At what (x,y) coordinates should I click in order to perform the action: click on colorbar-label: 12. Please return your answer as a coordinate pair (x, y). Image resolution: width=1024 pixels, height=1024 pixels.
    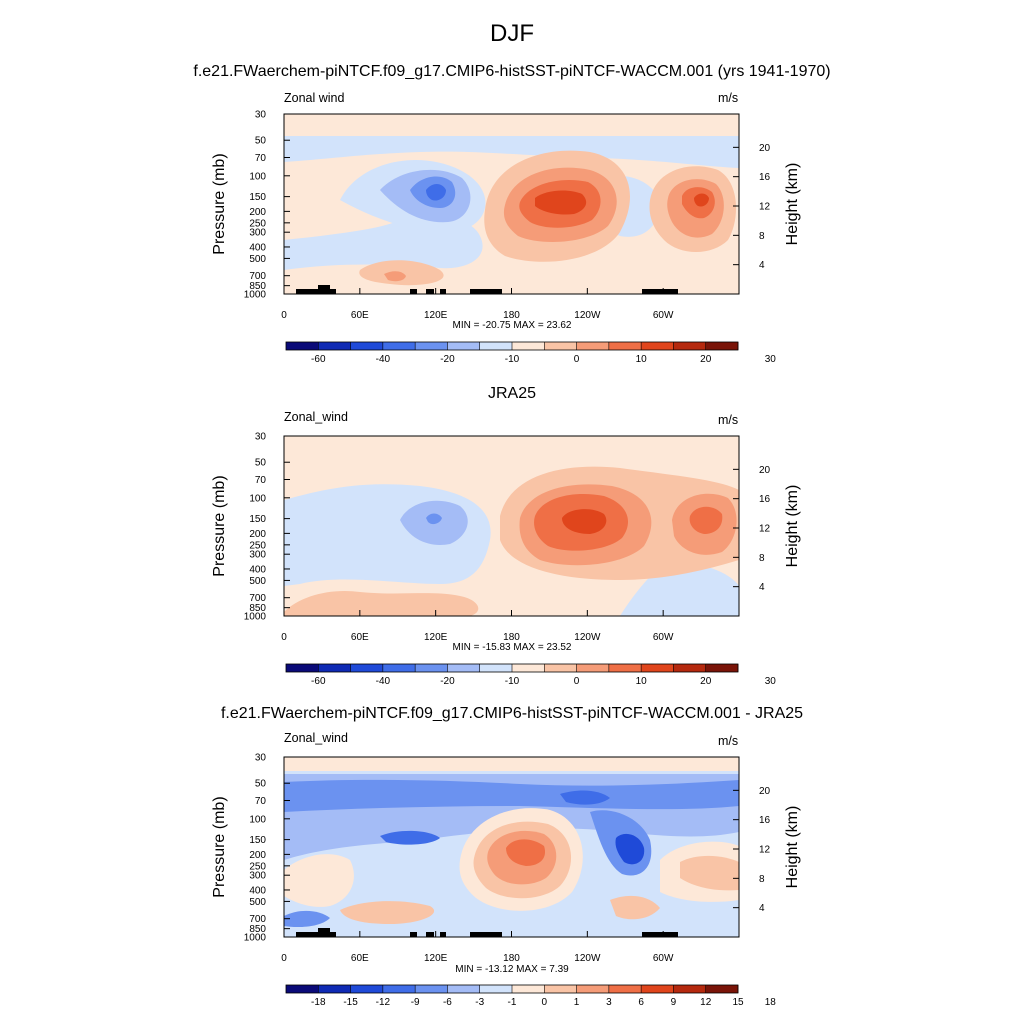
    Looking at the image, I should click on (706, 1002).